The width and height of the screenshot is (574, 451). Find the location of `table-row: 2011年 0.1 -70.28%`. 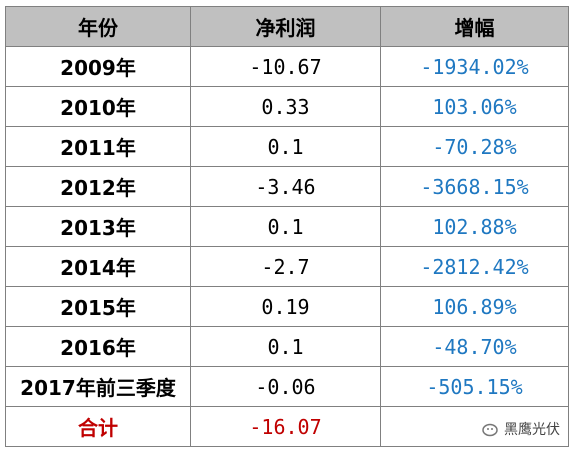

table-row: 2011年 0.1 -70.28% is located at coordinates (287, 146).